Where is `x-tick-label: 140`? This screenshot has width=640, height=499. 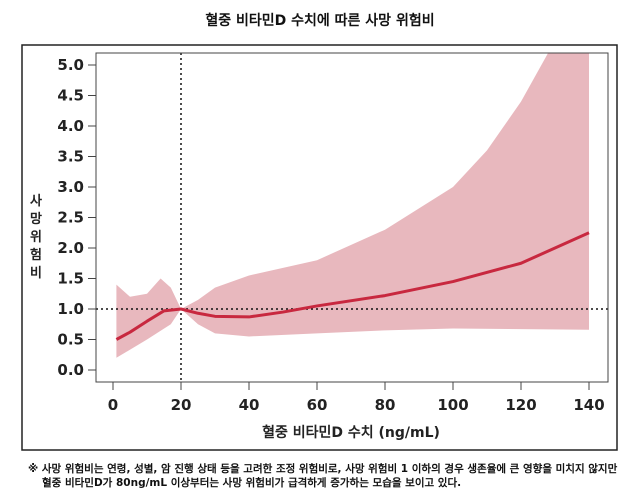 x-tick-label: 140 is located at coordinates (588, 405).